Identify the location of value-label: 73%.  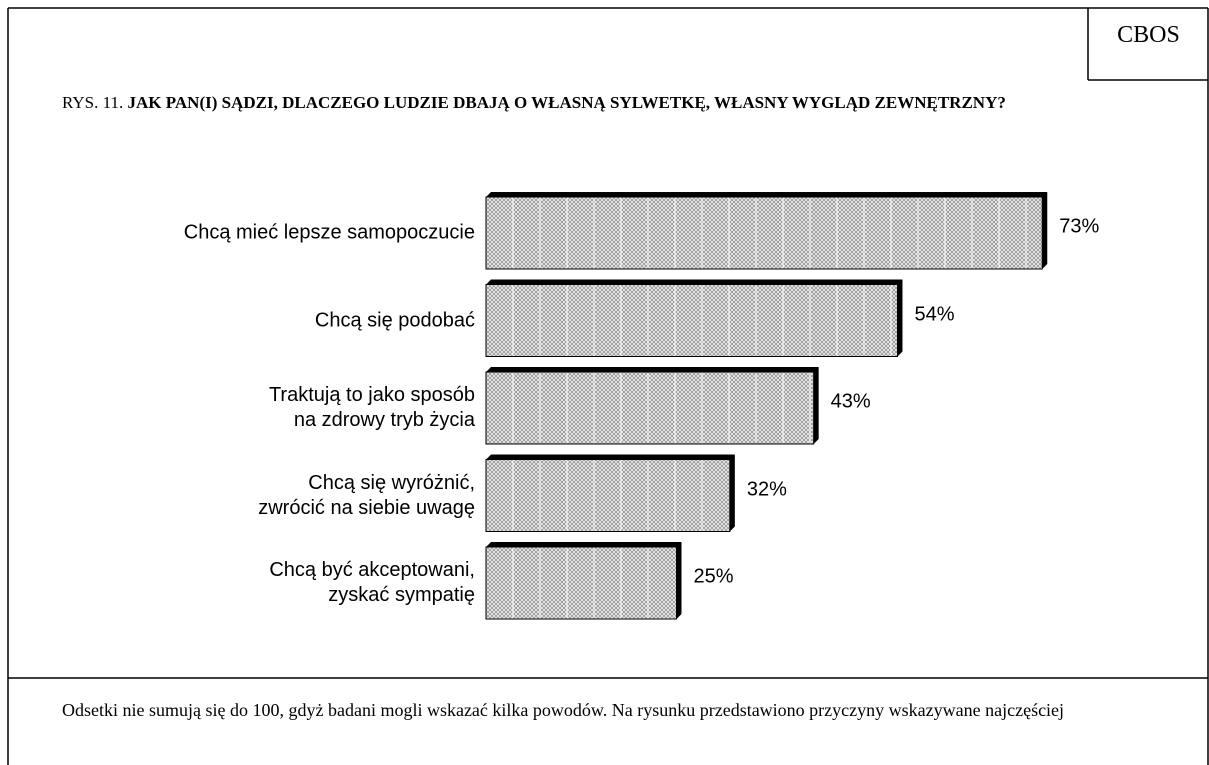
(1079, 226).